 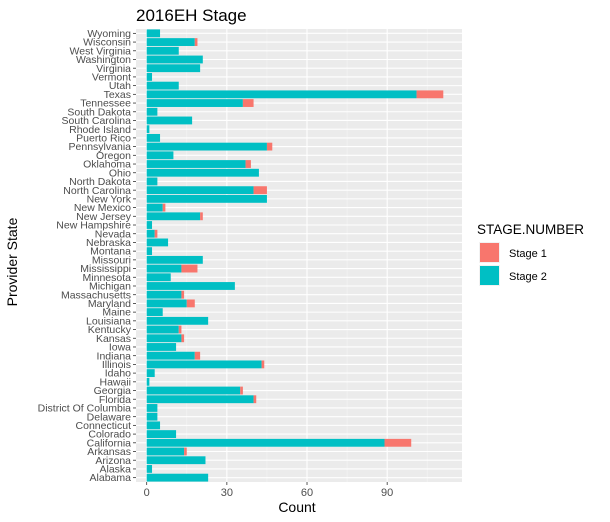 I want to click on bar-stage-2-indiana, so click(x=170, y=355).